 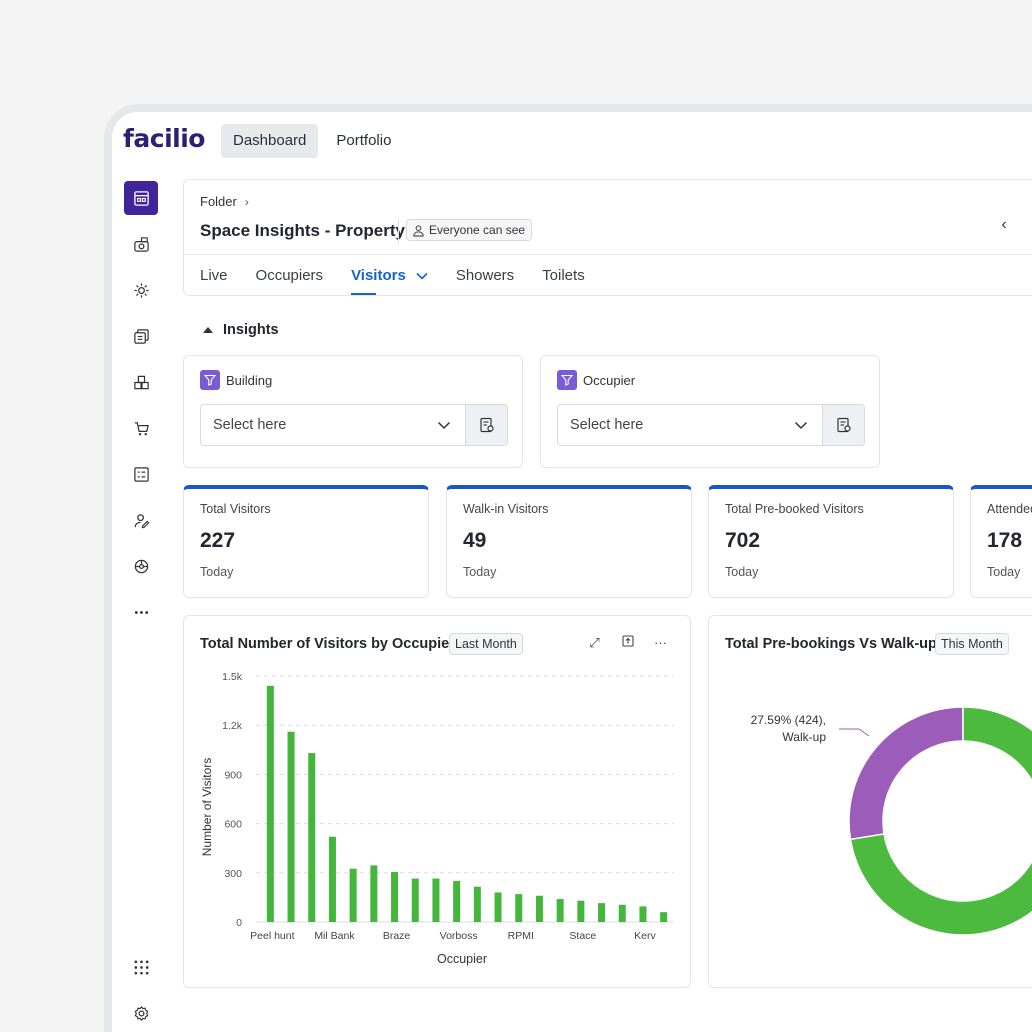 What do you see at coordinates (354, 425) in the screenshot?
I see `building-select: Select here` at bounding box center [354, 425].